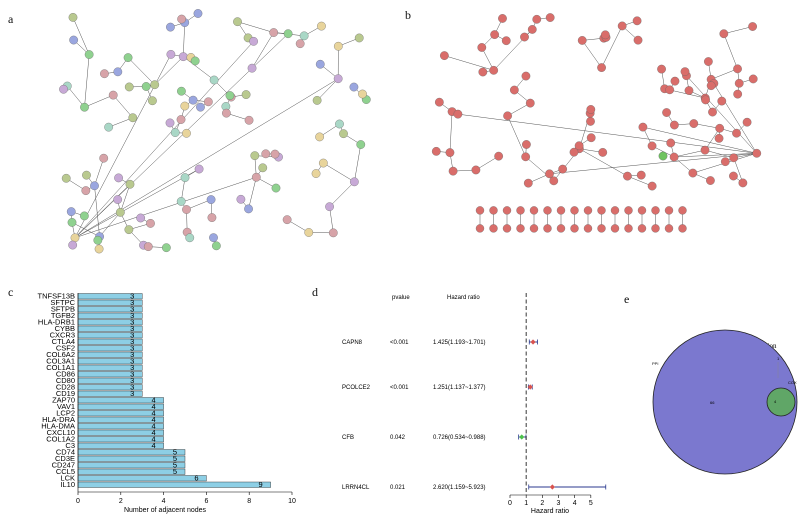 This screenshot has height=525, width=800. Describe the element at coordinates (352, 343) in the screenshot. I see `forest-gene-capn8: CAPN8` at that location.